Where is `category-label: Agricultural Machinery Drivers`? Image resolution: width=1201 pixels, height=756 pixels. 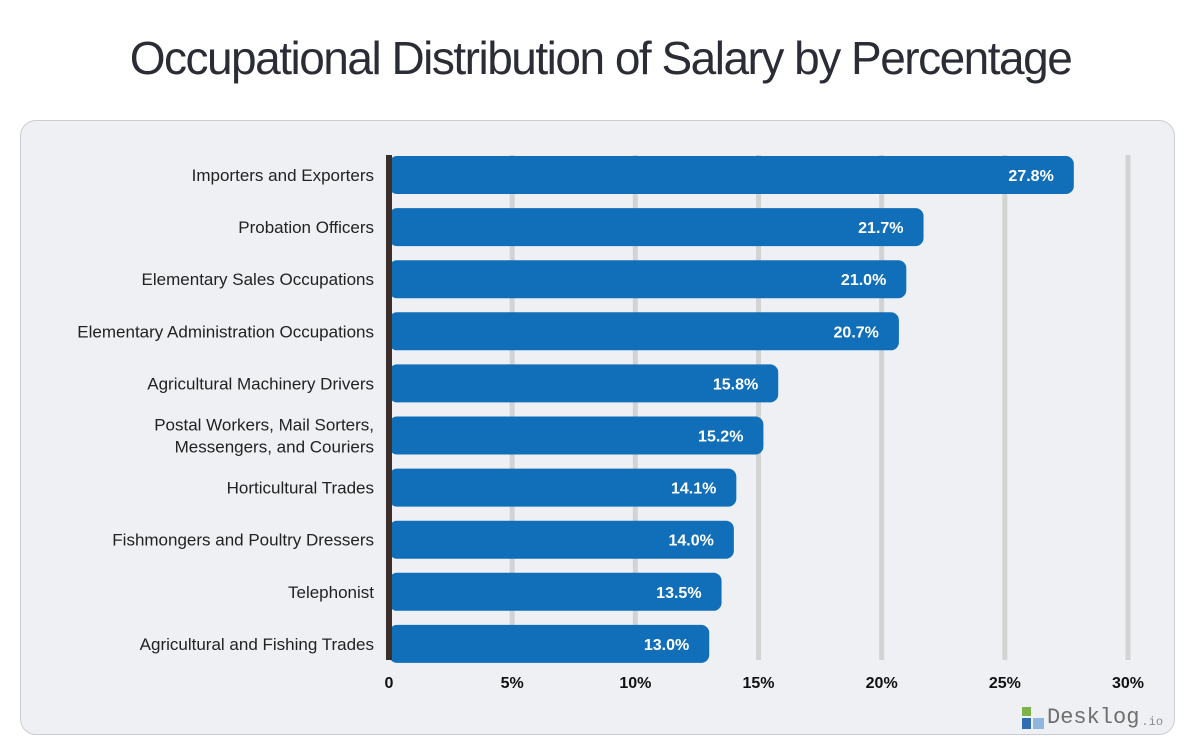 category-label: Agricultural Machinery Drivers is located at coordinates (260, 383).